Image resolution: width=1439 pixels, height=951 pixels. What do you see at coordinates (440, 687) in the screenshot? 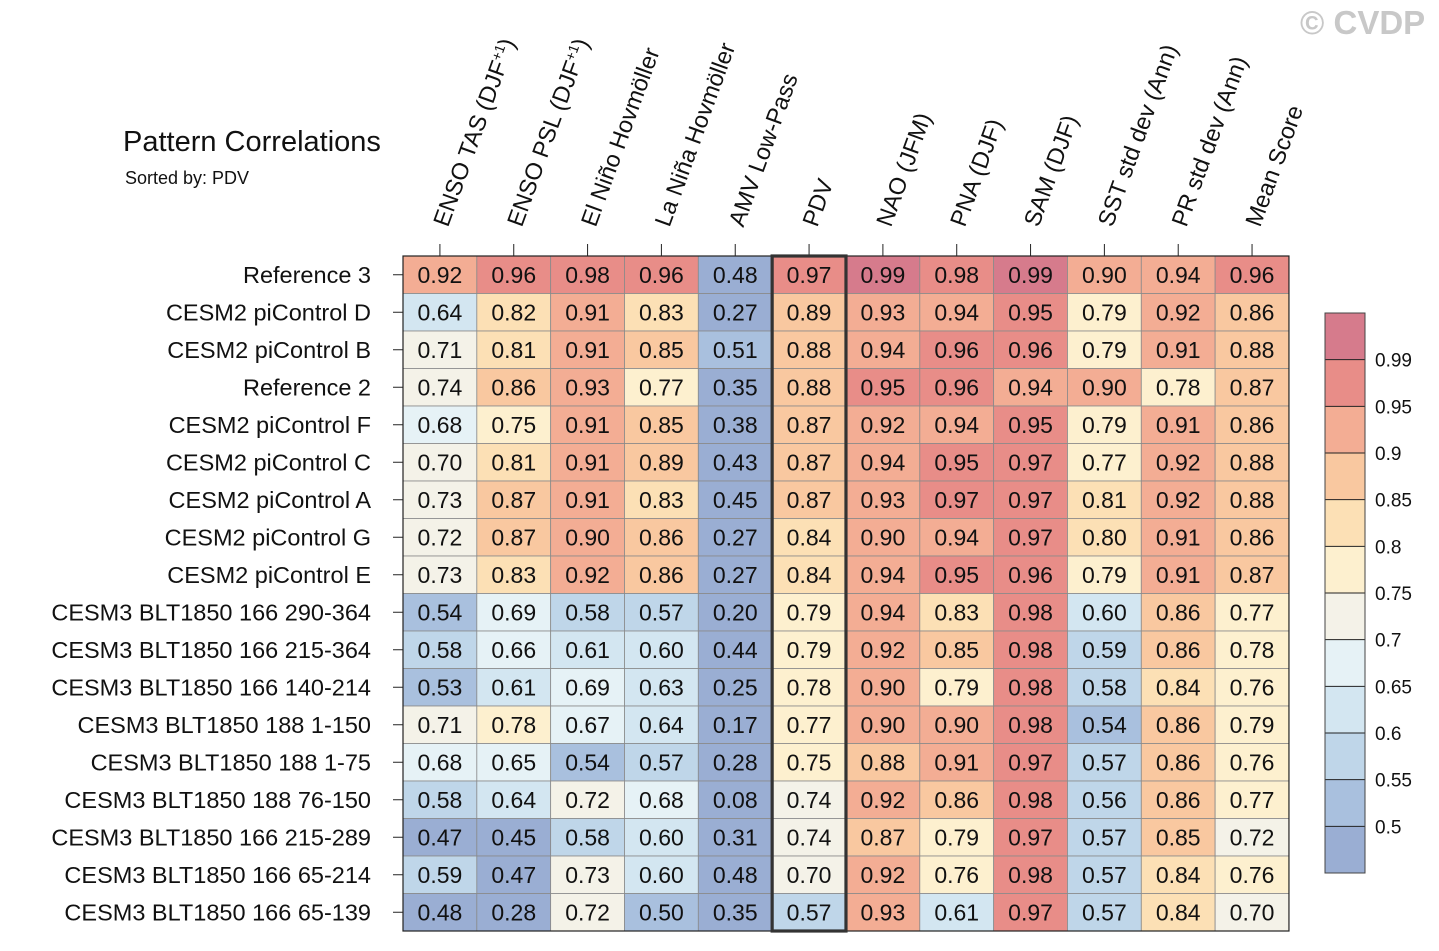
I see `cell-value: 0.53` at bounding box center [440, 687].